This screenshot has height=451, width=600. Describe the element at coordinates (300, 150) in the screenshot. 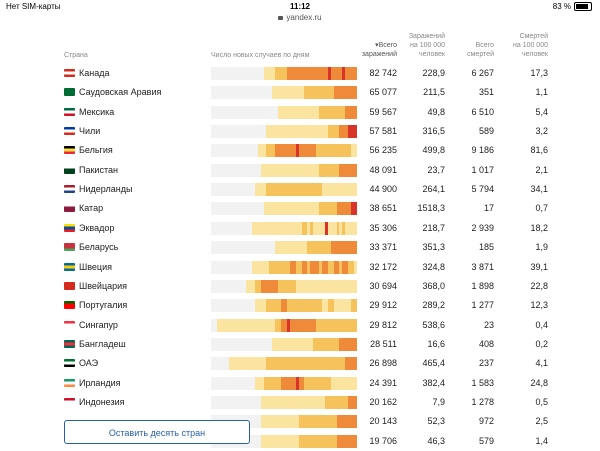

I see `table-row: Бельгия 56 235 499,8 9 186 81,6` at that location.